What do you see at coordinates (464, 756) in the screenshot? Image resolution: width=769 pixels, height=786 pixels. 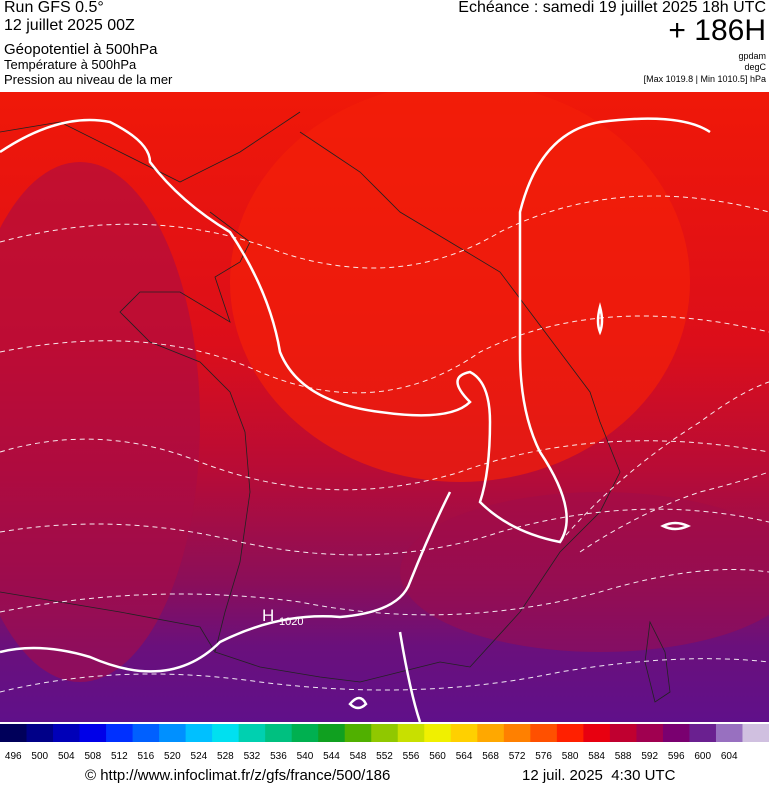 I see `colorbar-label: 564` at bounding box center [464, 756].